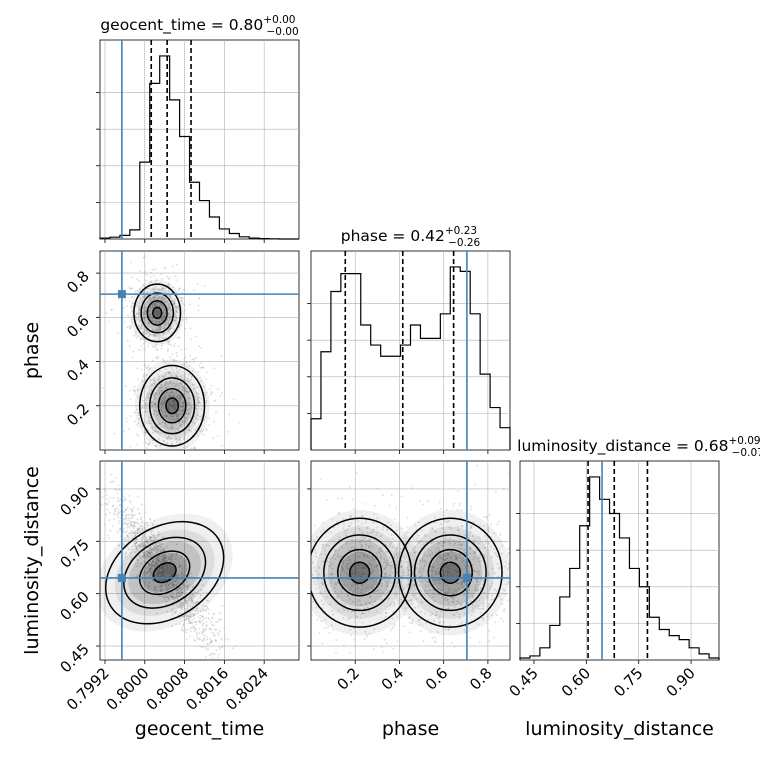  I want to click on contour-line, so click(165, 572).